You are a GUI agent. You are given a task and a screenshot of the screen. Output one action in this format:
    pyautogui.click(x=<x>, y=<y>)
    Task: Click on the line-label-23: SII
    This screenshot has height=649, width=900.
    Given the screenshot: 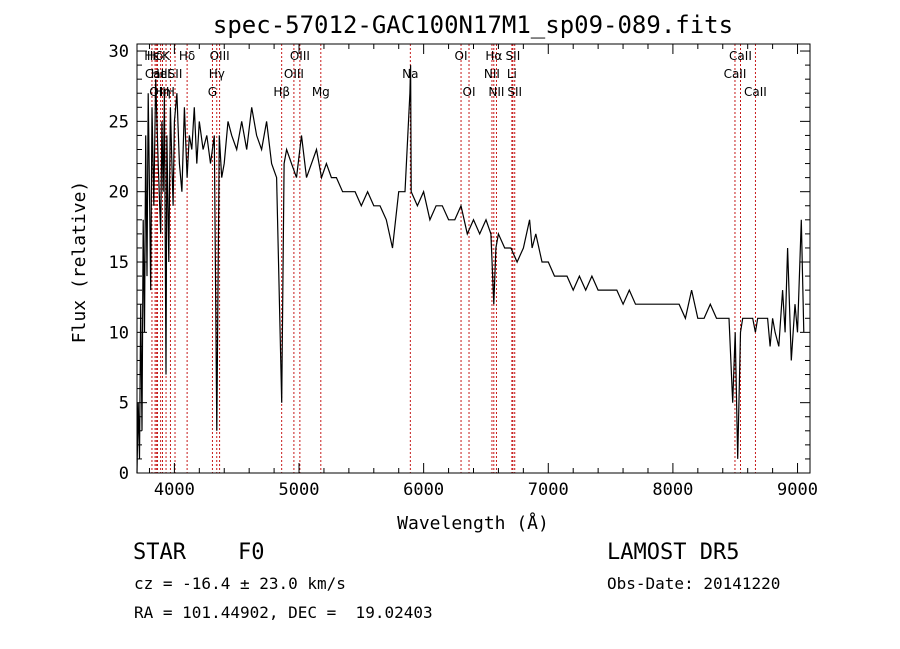 What is the action you would take?
    pyautogui.click(x=513, y=56)
    